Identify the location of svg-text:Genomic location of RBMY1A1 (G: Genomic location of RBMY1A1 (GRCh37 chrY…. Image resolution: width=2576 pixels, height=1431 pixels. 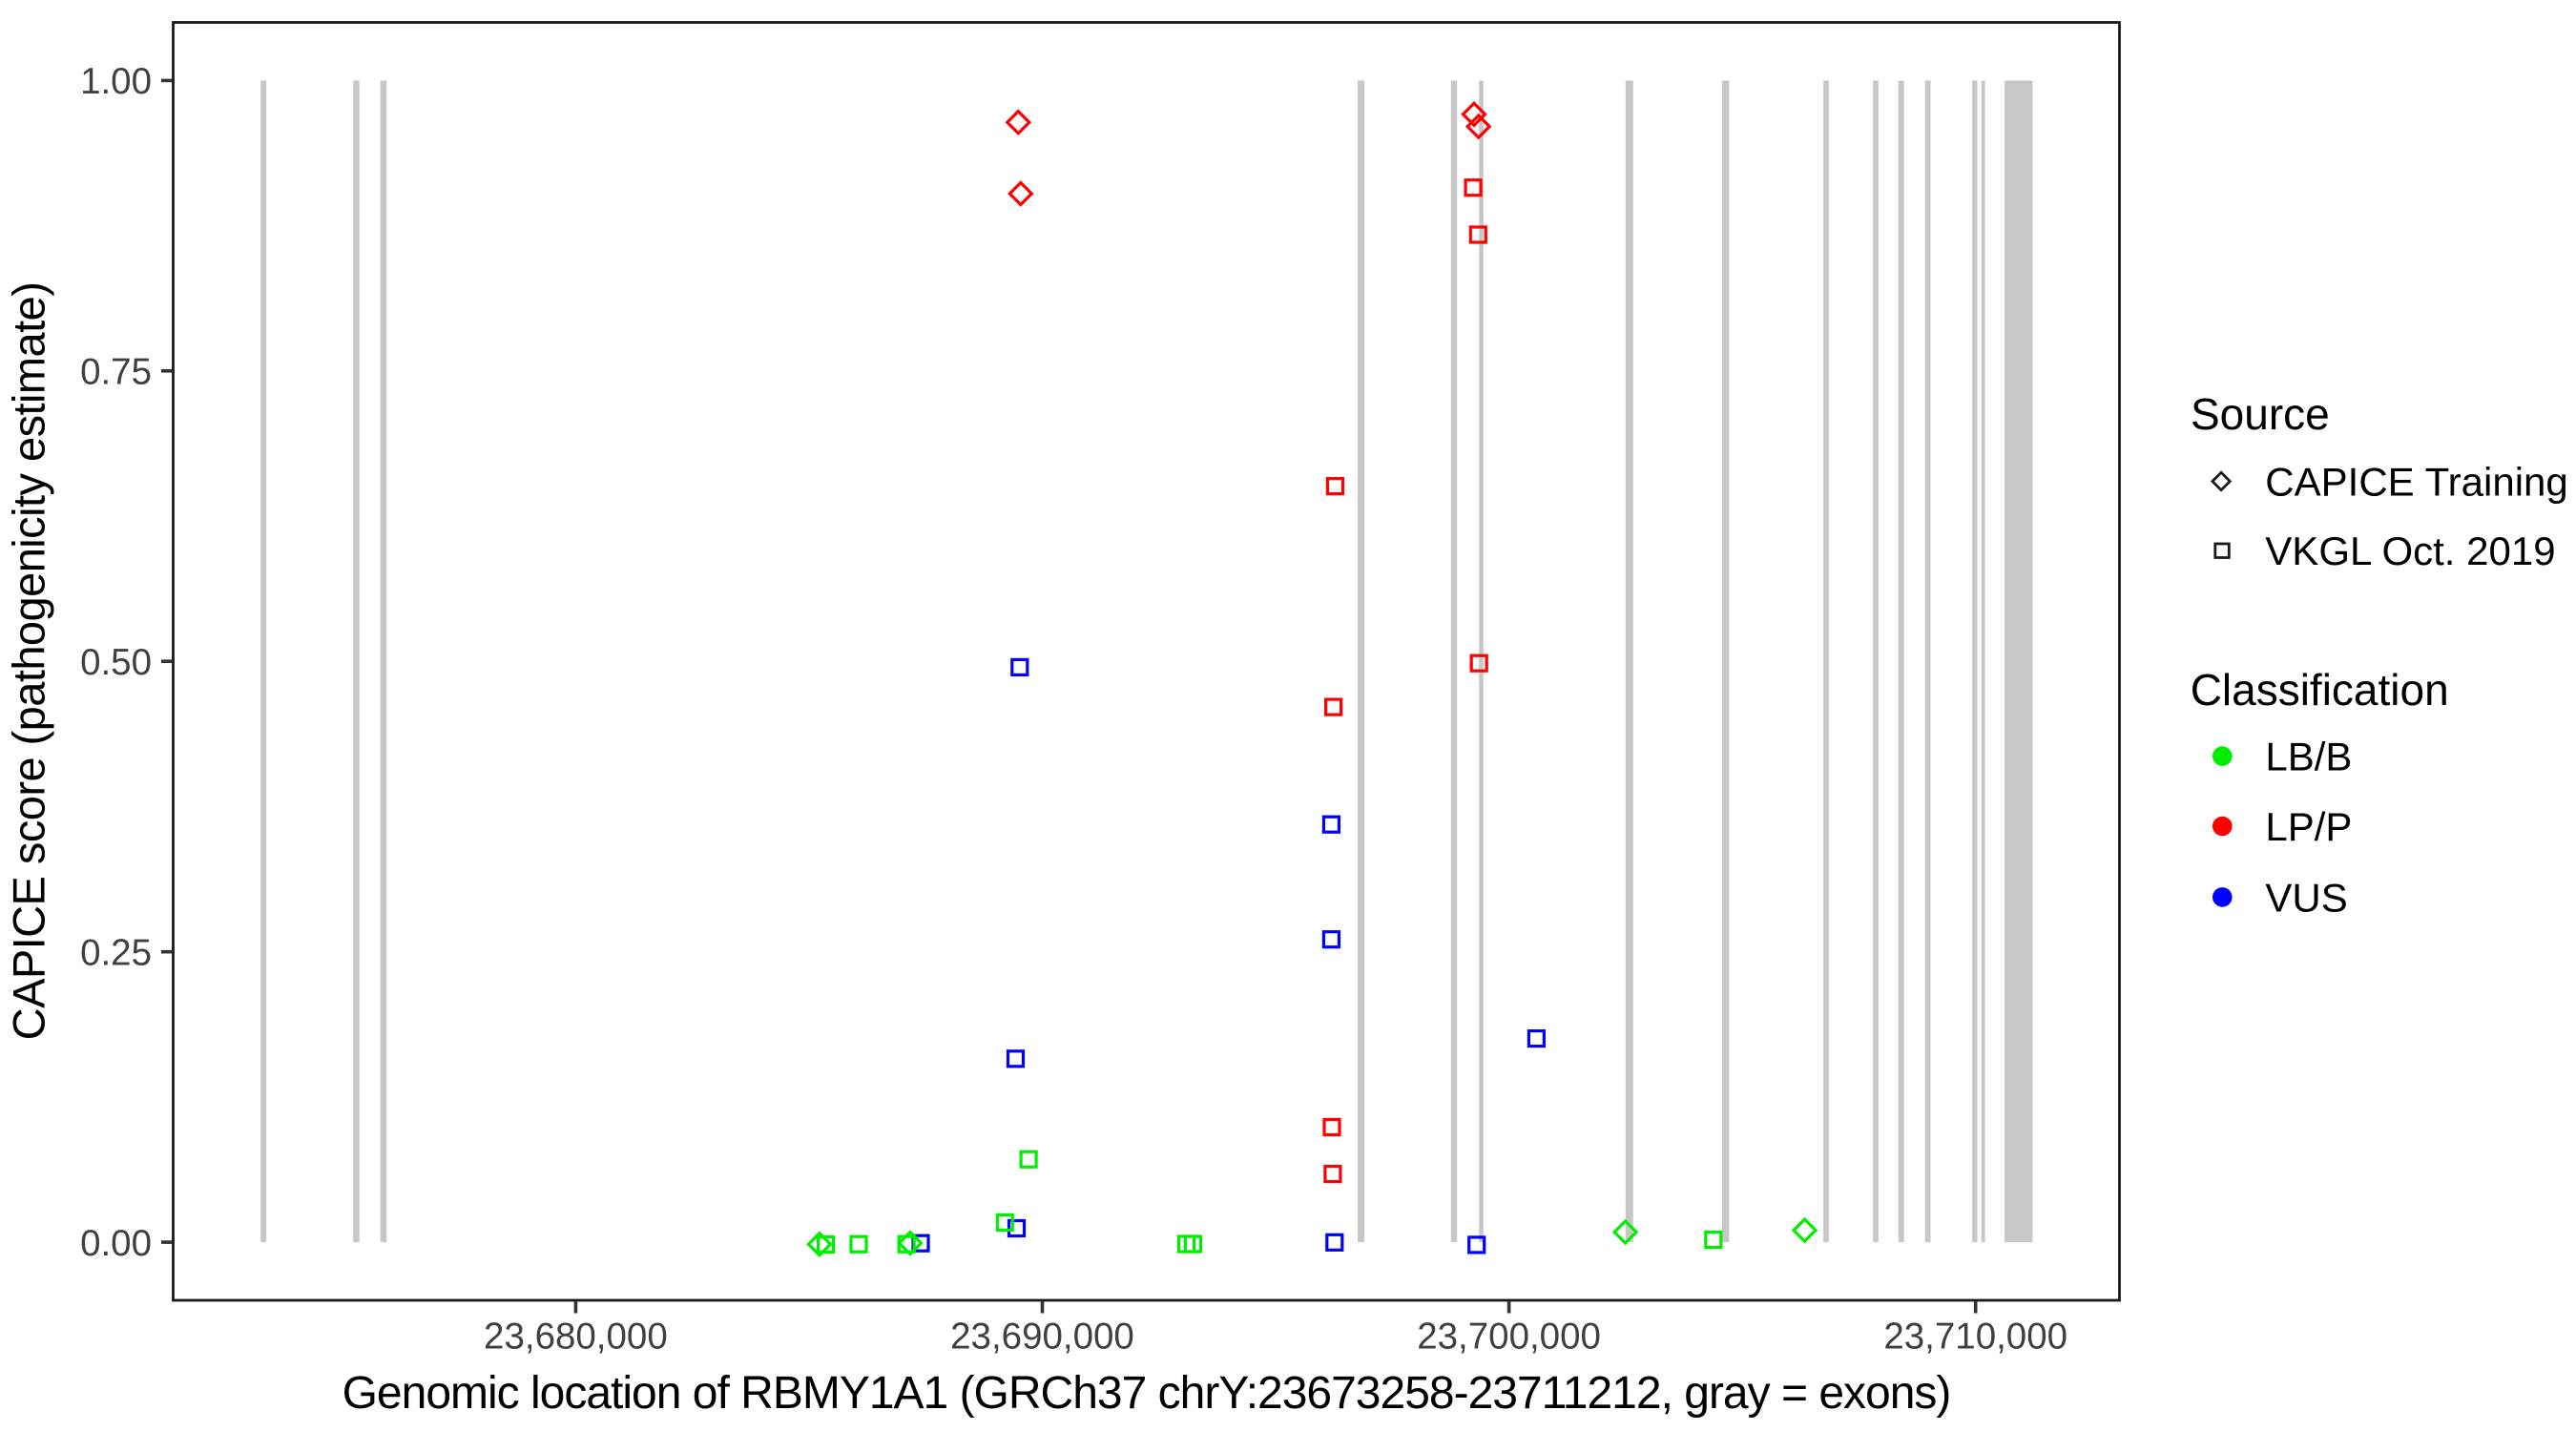
(1147, 1393).